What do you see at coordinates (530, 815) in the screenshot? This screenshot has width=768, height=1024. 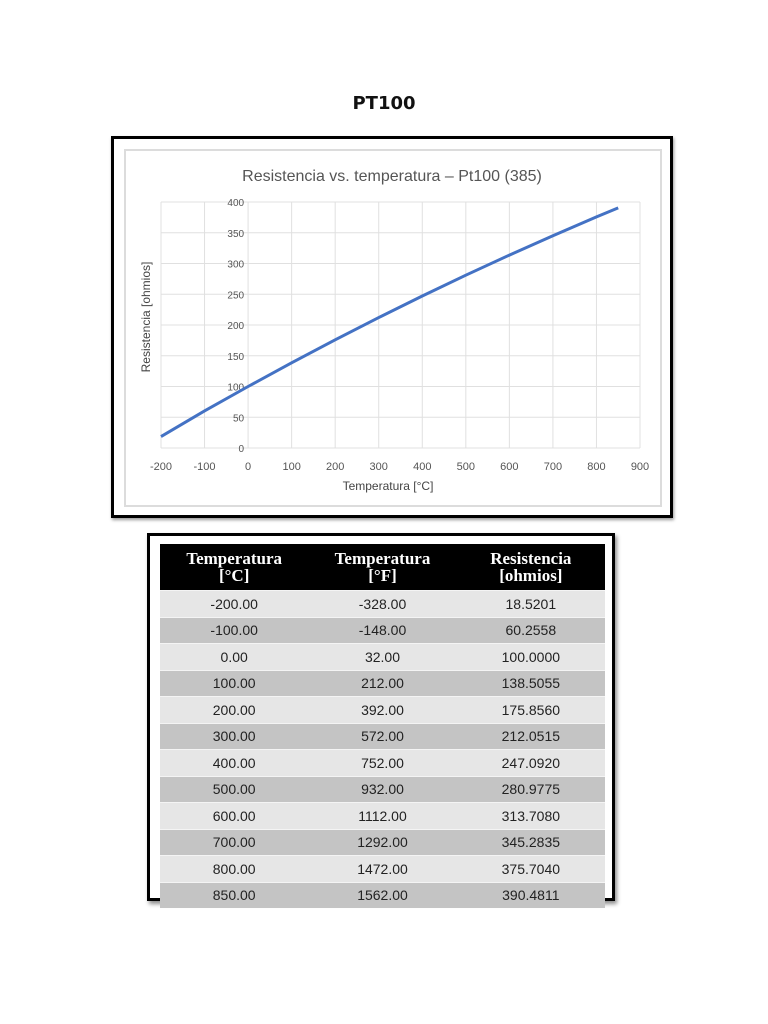 I see `cell-resistance: 313.7080` at bounding box center [530, 815].